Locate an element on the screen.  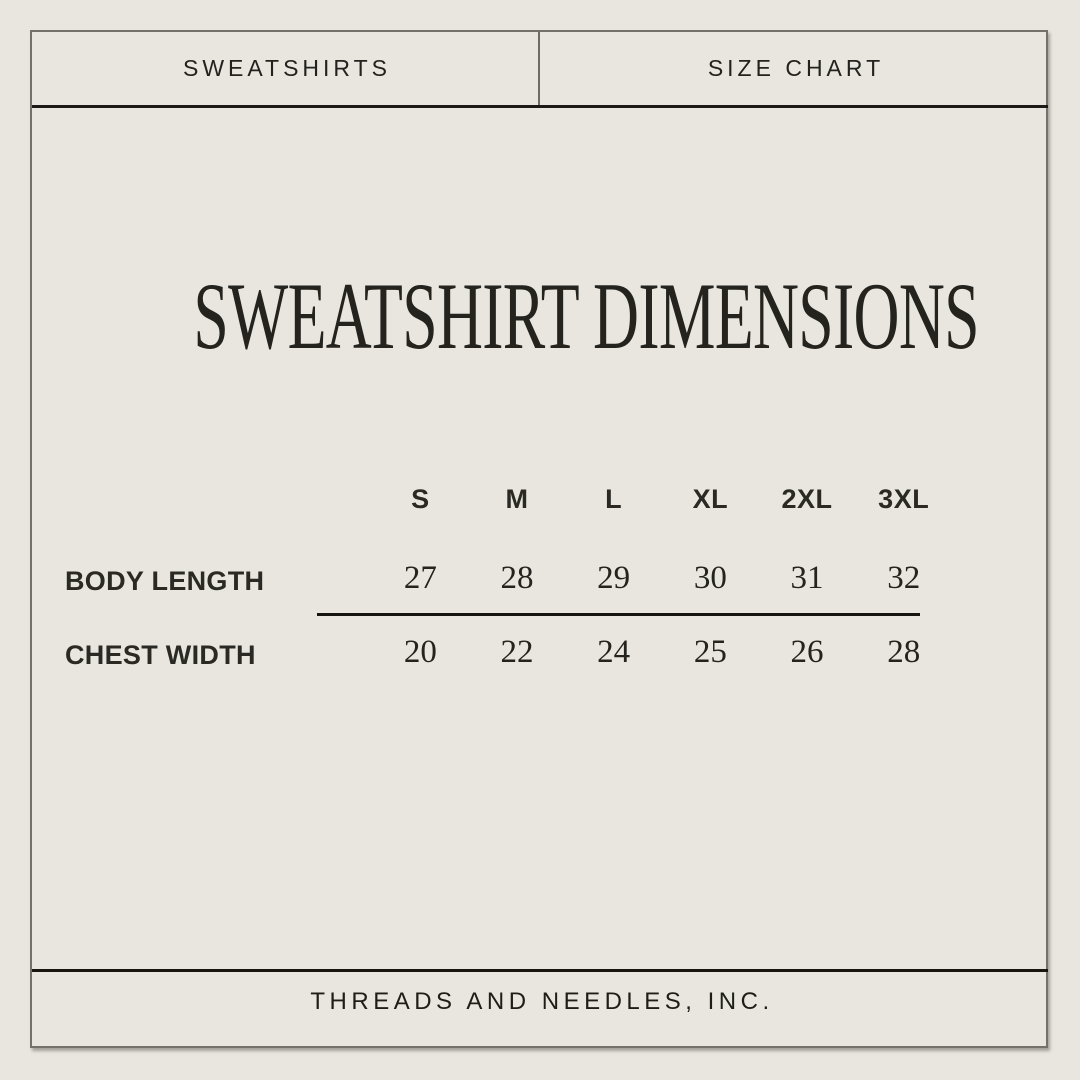
body-length-s: 27 is located at coordinates (420, 578).